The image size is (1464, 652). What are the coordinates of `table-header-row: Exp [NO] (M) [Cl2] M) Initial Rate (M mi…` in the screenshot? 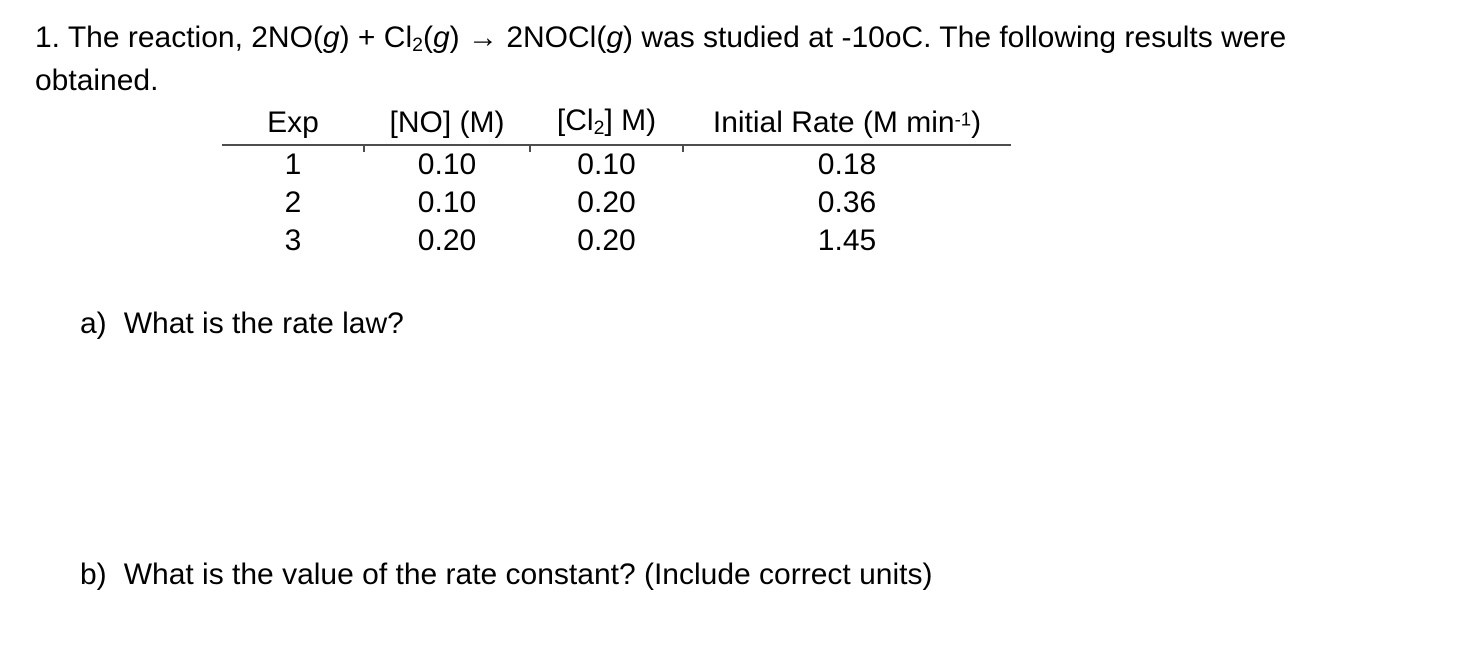 It's located at (616, 128).